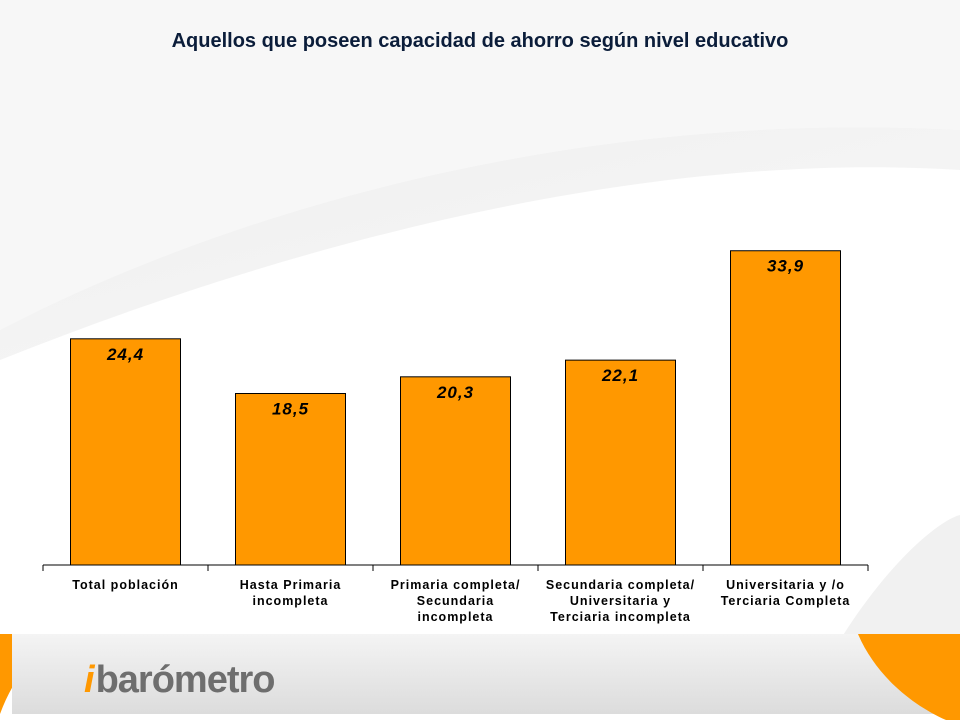 The image size is (960, 720). What do you see at coordinates (620, 601) in the screenshot?
I see `x-tick-label: Universitaria y` at bounding box center [620, 601].